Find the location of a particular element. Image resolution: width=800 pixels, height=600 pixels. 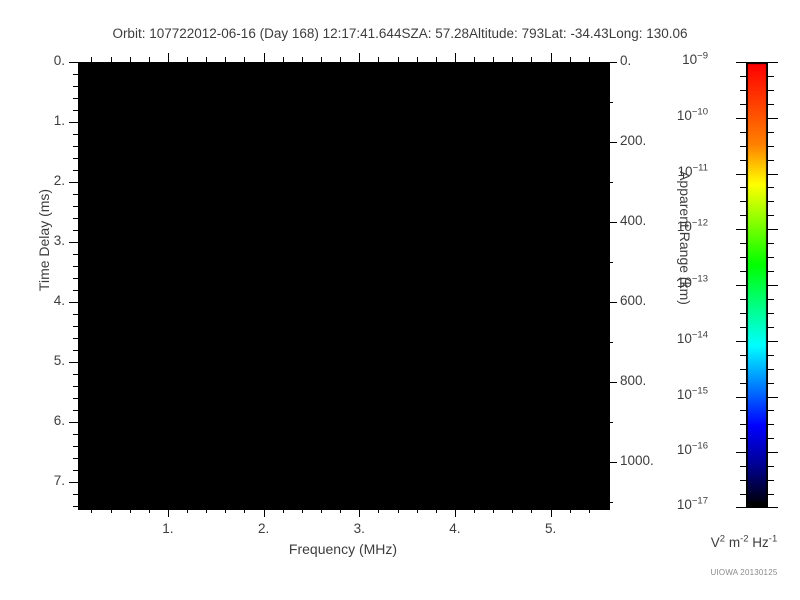

colorbar-tick-label: 10−10 is located at coordinates (692, 114).